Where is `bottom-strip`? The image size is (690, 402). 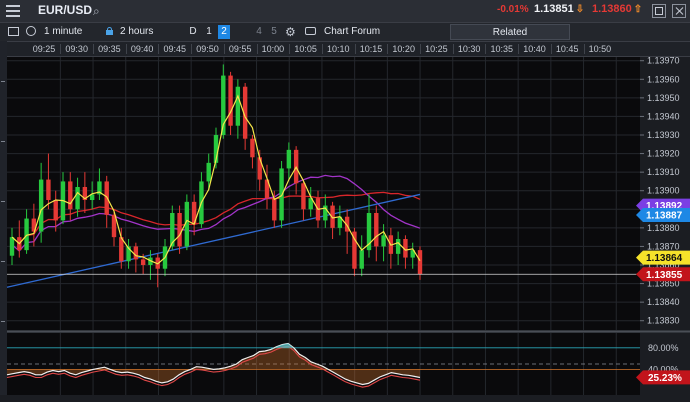 bottom-strip is located at coordinates (345, 398).